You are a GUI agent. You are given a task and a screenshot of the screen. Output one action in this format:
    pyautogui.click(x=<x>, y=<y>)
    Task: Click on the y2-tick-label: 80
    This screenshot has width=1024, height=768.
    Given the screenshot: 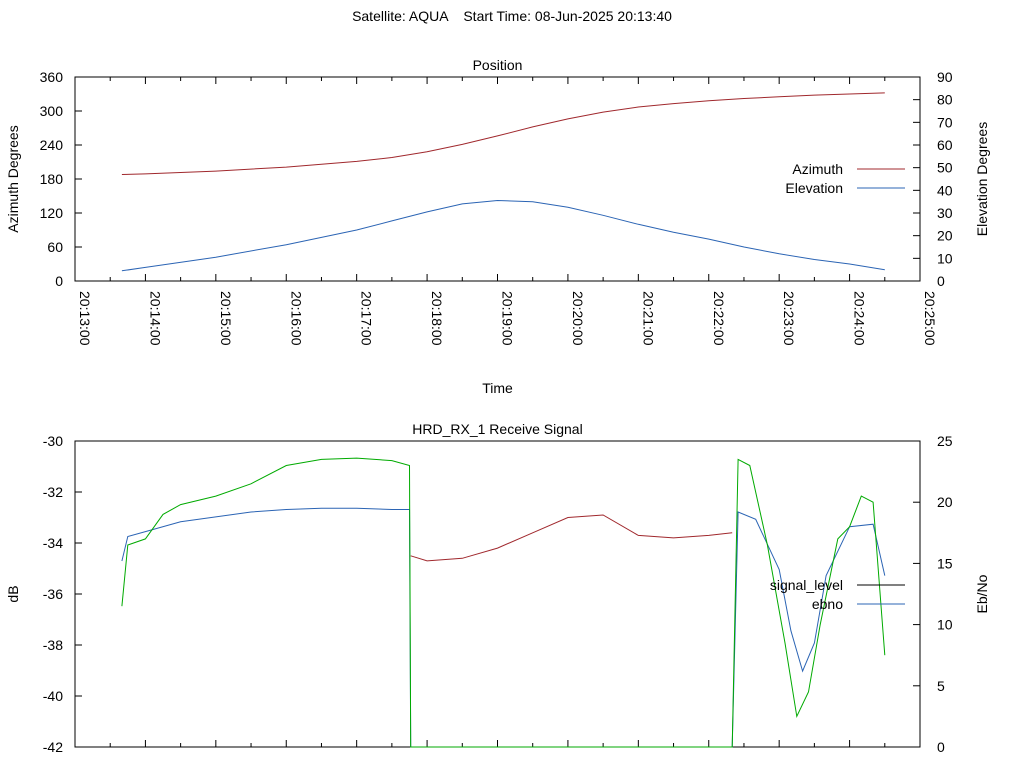 What is the action you would take?
    pyautogui.click(x=945, y=100)
    